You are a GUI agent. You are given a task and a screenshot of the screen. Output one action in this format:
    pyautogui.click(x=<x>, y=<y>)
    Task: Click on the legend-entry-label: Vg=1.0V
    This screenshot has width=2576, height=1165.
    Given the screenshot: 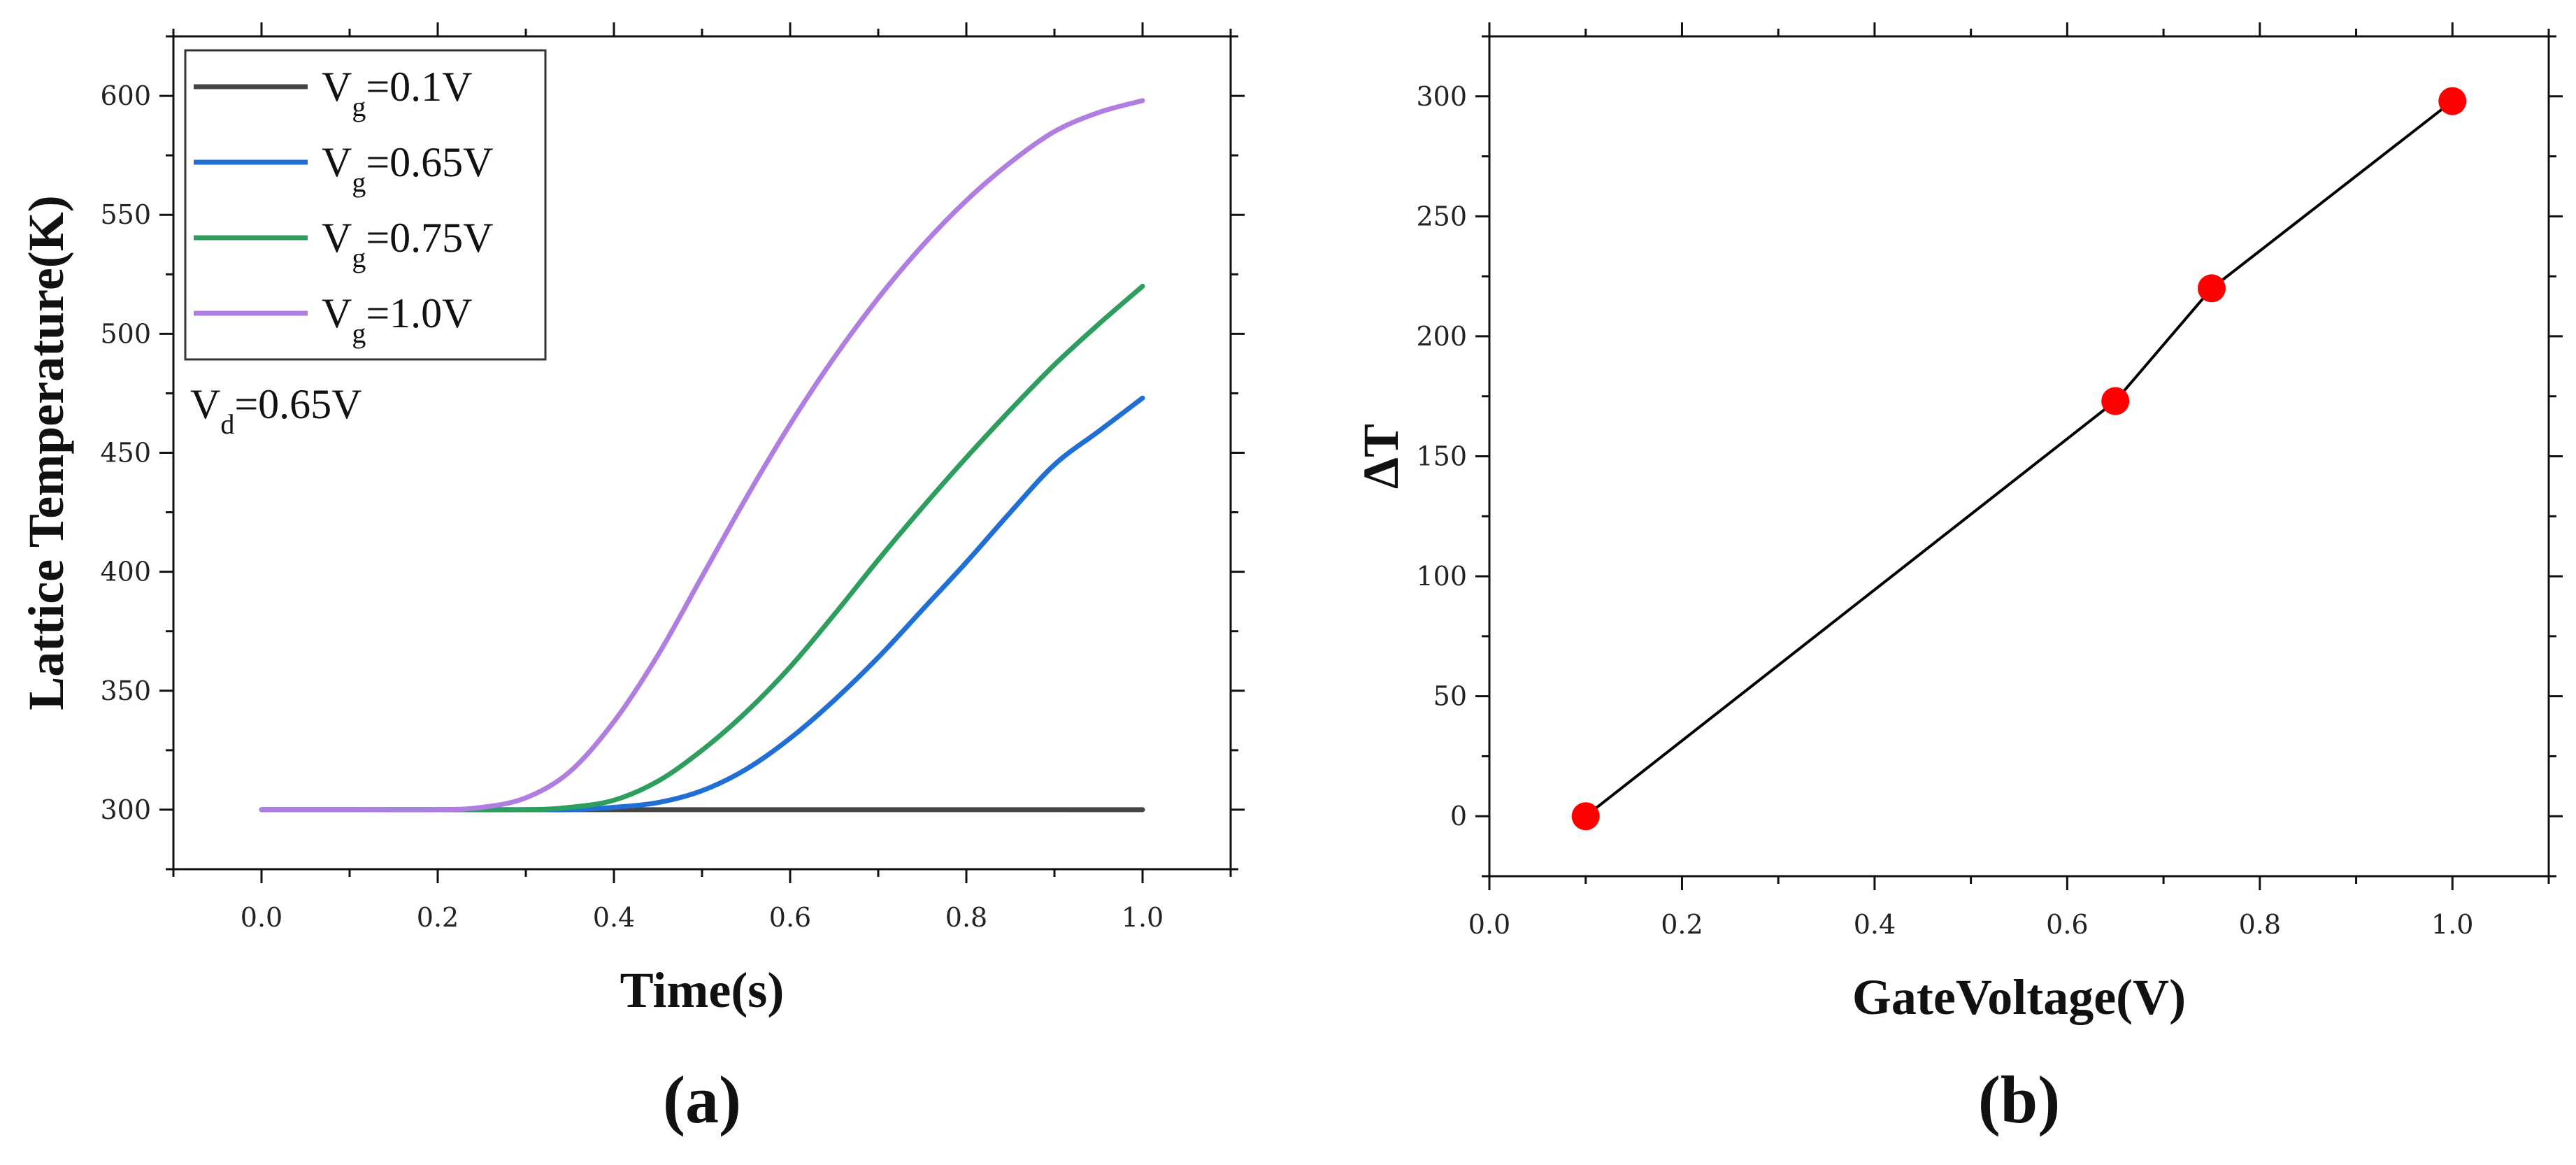 What is the action you would take?
    pyautogui.click(x=397, y=319)
    